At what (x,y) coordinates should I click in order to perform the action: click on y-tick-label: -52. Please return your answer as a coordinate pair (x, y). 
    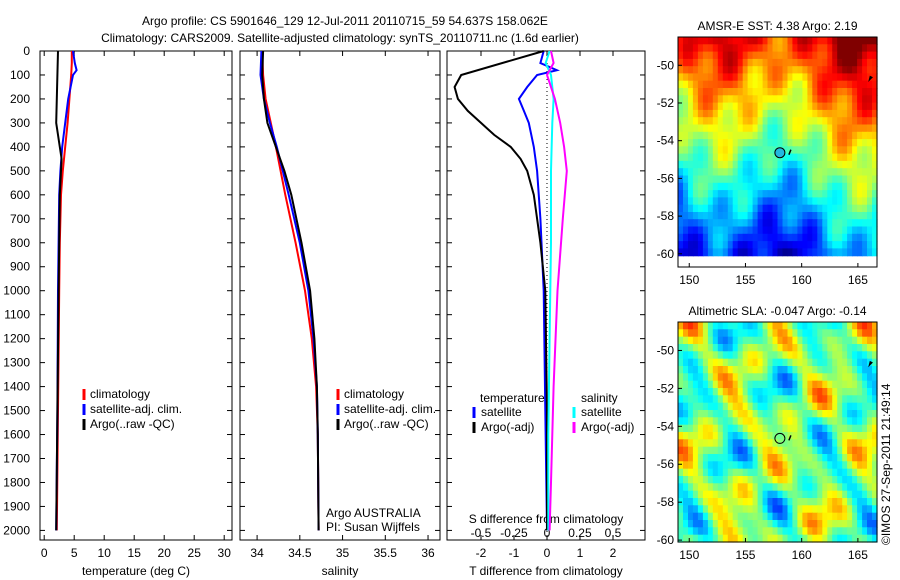
    Looking at the image, I should click on (666, 388).